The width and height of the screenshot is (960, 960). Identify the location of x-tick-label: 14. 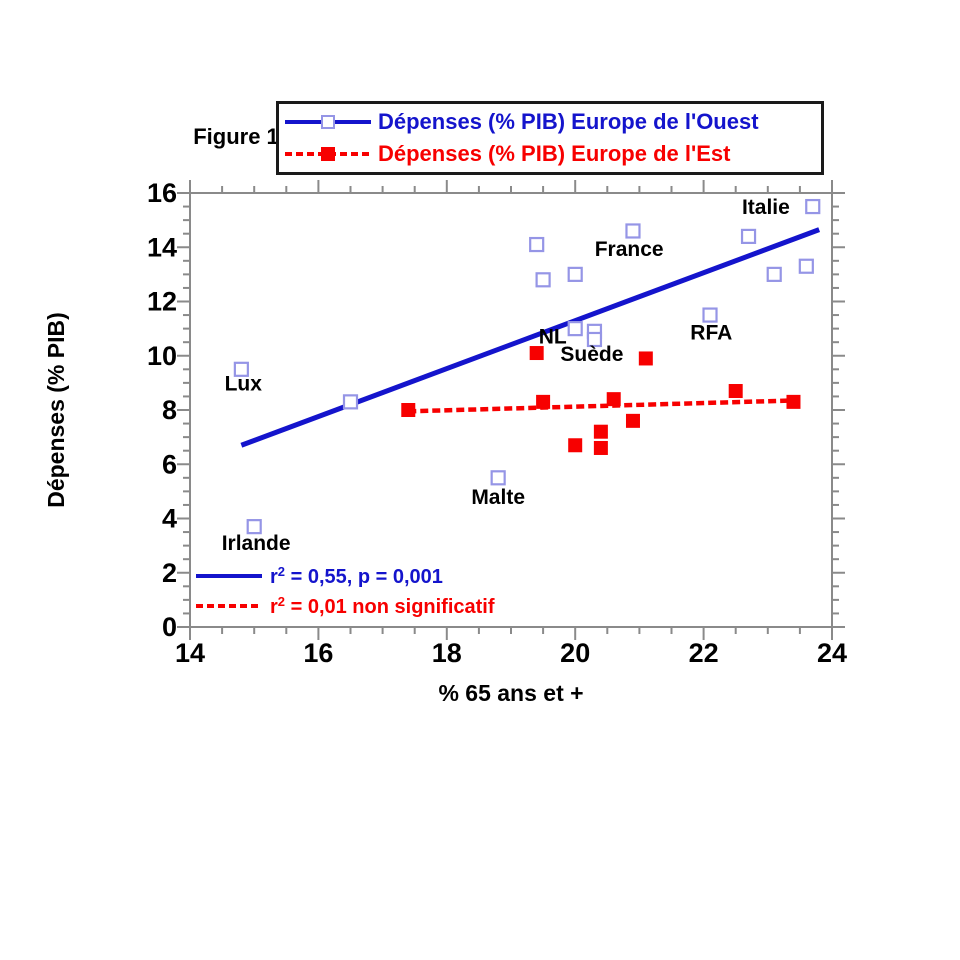
(190, 653).